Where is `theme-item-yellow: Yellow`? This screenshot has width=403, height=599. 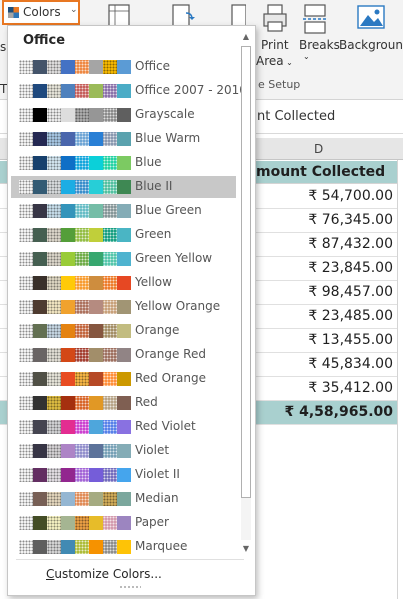
theme-item-yellow: Yellow is located at coordinates (123, 283).